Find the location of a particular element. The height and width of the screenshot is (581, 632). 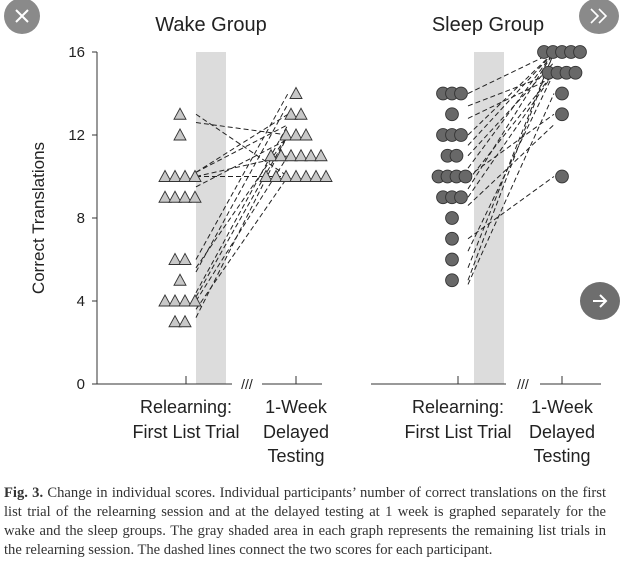

arrow-right-icon is located at coordinates (600, 301).